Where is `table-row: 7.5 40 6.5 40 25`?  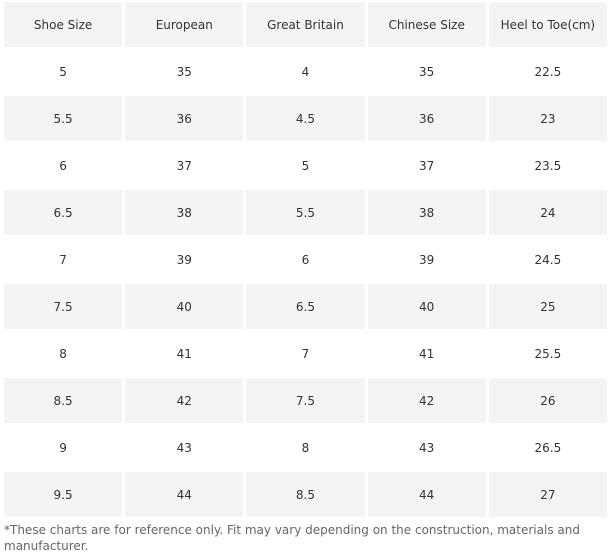
table-row: 7.5 40 6.5 40 25 is located at coordinates (305, 306).